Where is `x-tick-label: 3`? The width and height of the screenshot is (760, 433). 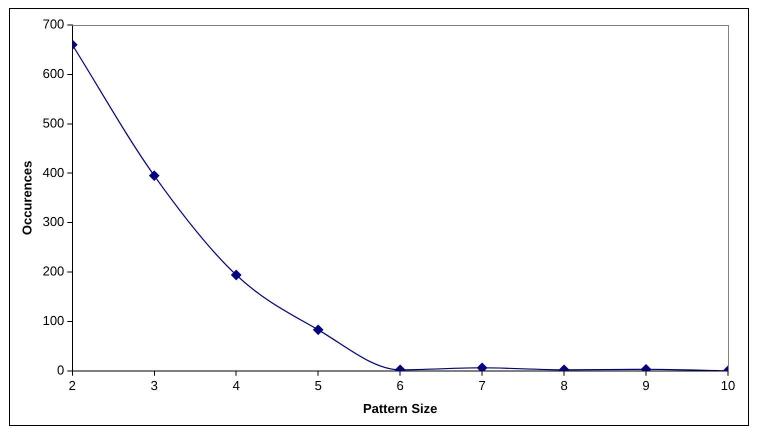
x-tick-label: 3 is located at coordinates (154, 386).